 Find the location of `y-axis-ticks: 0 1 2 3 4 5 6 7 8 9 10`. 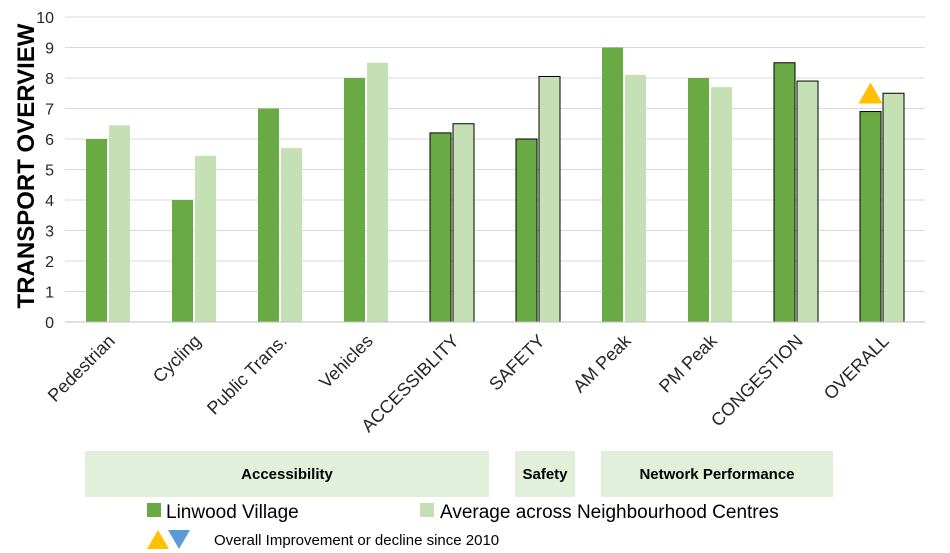

y-axis-ticks: 0 1 2 3 4 5 6 7 8 9 10 is located at coordinates (45, 171).